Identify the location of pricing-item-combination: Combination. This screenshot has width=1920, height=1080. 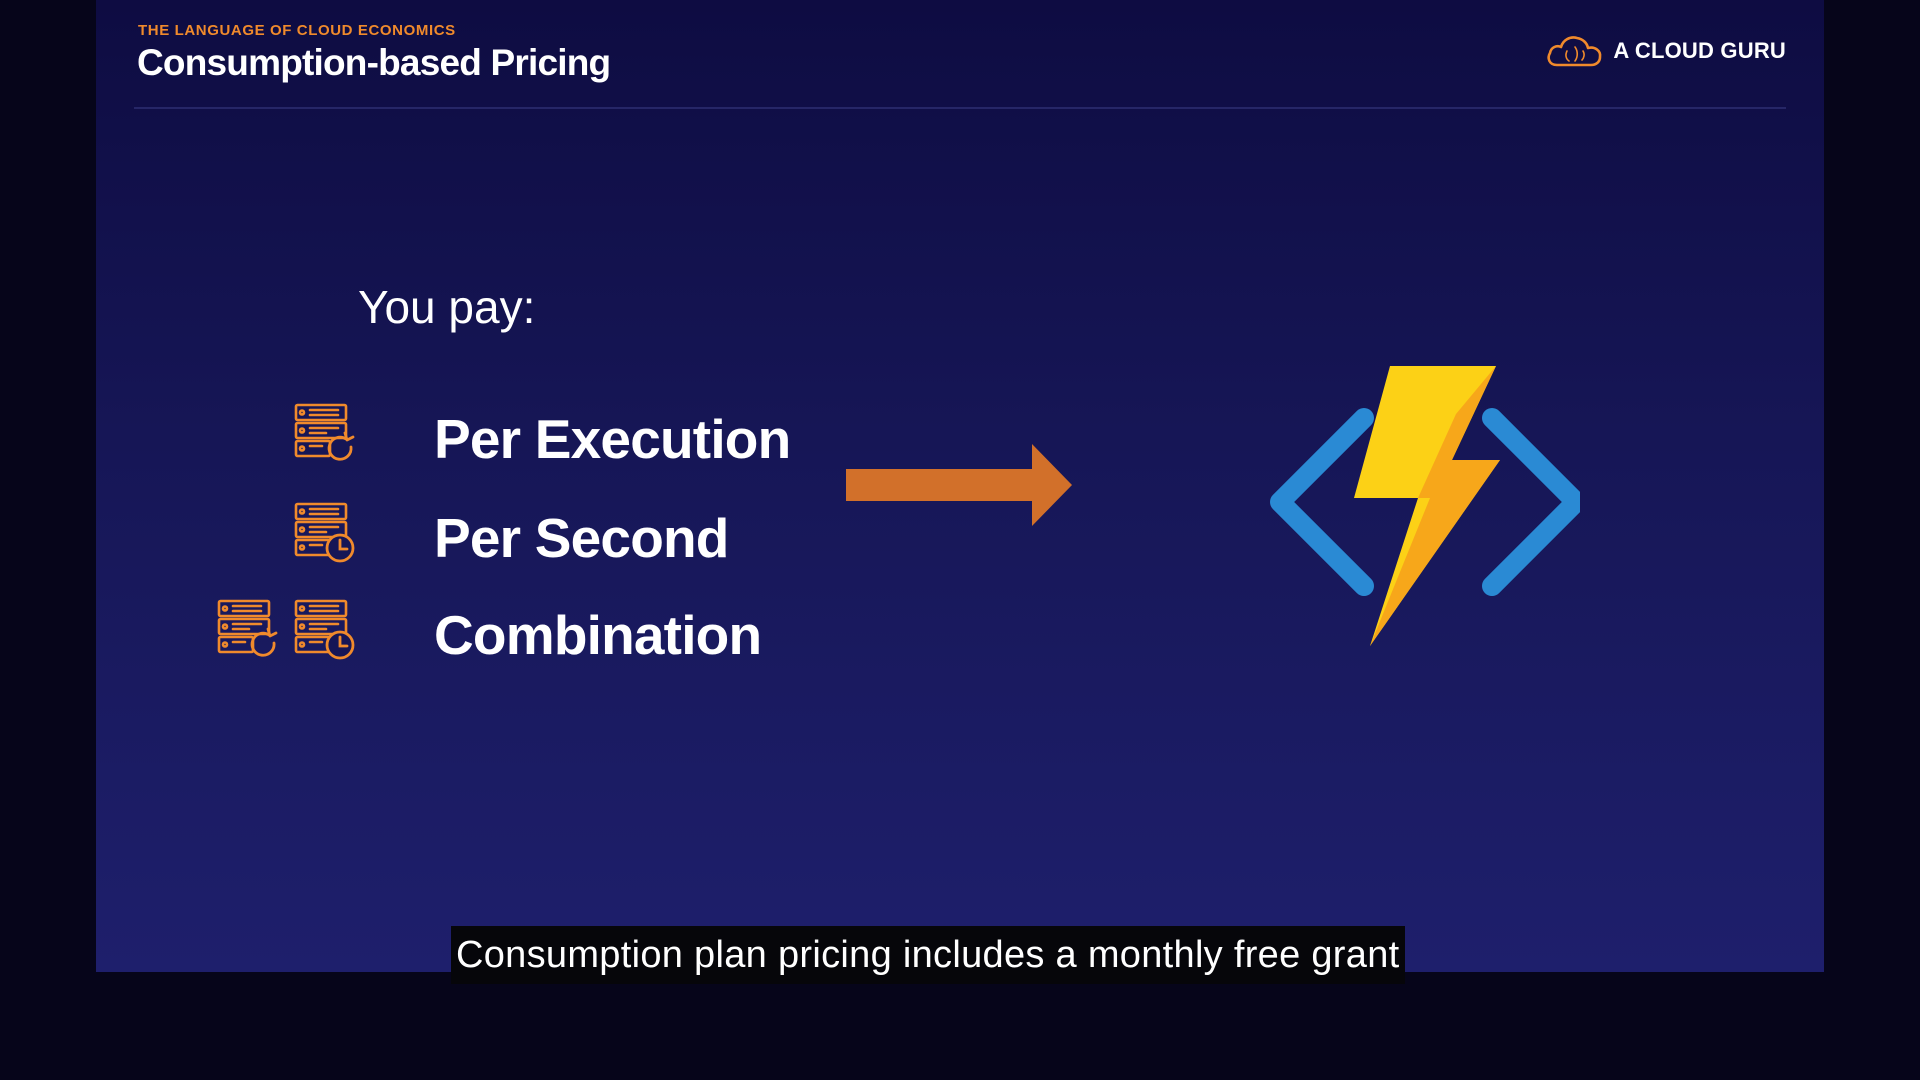
(546, 633).